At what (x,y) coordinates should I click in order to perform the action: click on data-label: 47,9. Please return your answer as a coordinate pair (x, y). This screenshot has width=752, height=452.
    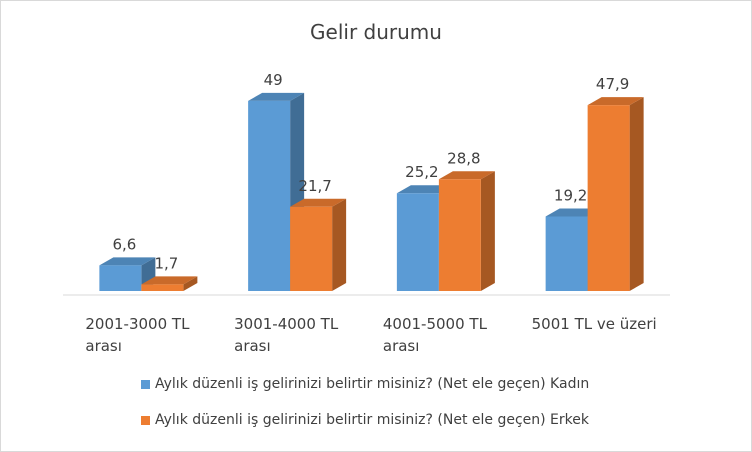
    Looking at the image, I should click on (612, 84).